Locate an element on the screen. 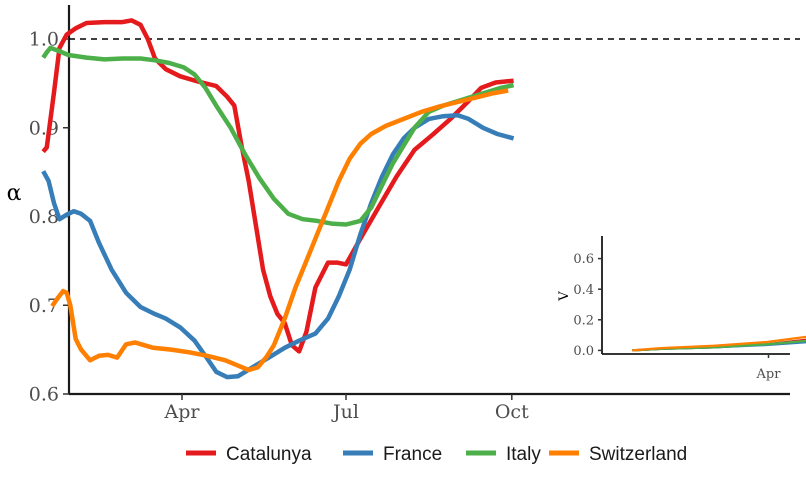  legend-item-switzerland: Switzerland is located at coordinates (618, 454).